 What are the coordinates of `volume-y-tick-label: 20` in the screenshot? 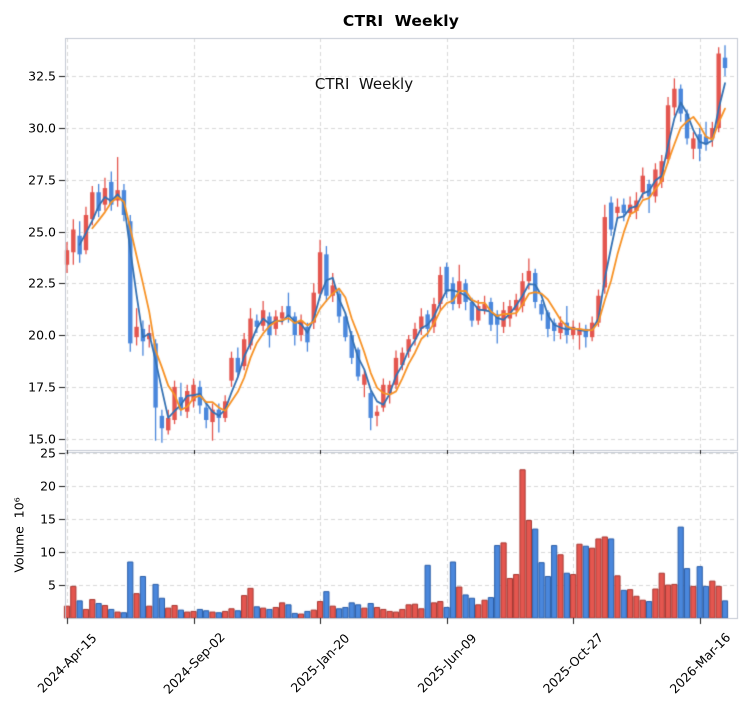 It's located at (48, 486).